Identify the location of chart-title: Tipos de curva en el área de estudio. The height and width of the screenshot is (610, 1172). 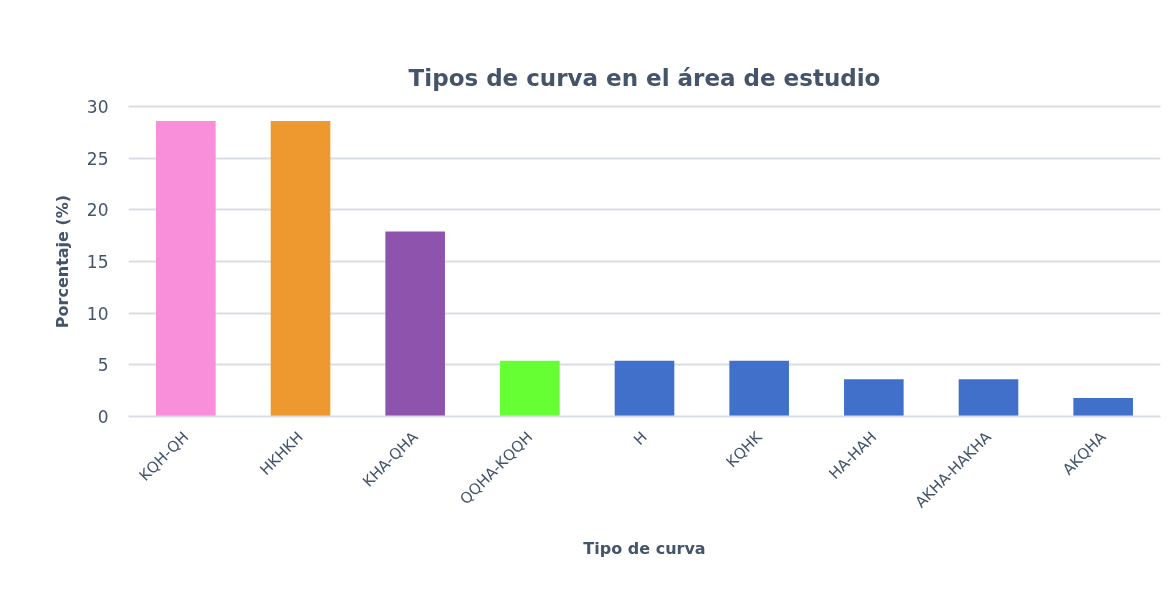
(644, 77).